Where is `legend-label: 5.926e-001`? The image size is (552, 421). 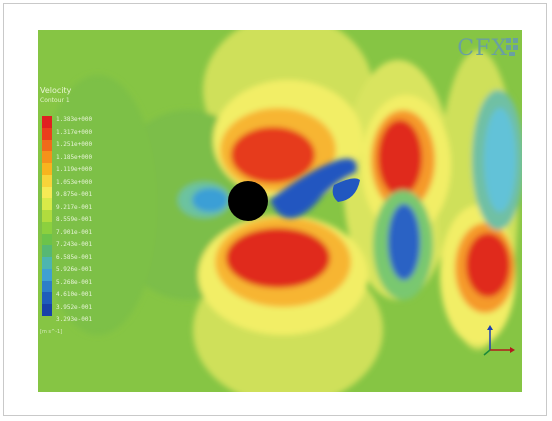
legend-label: 5.926e-001 is located at coordinates (74, 269).